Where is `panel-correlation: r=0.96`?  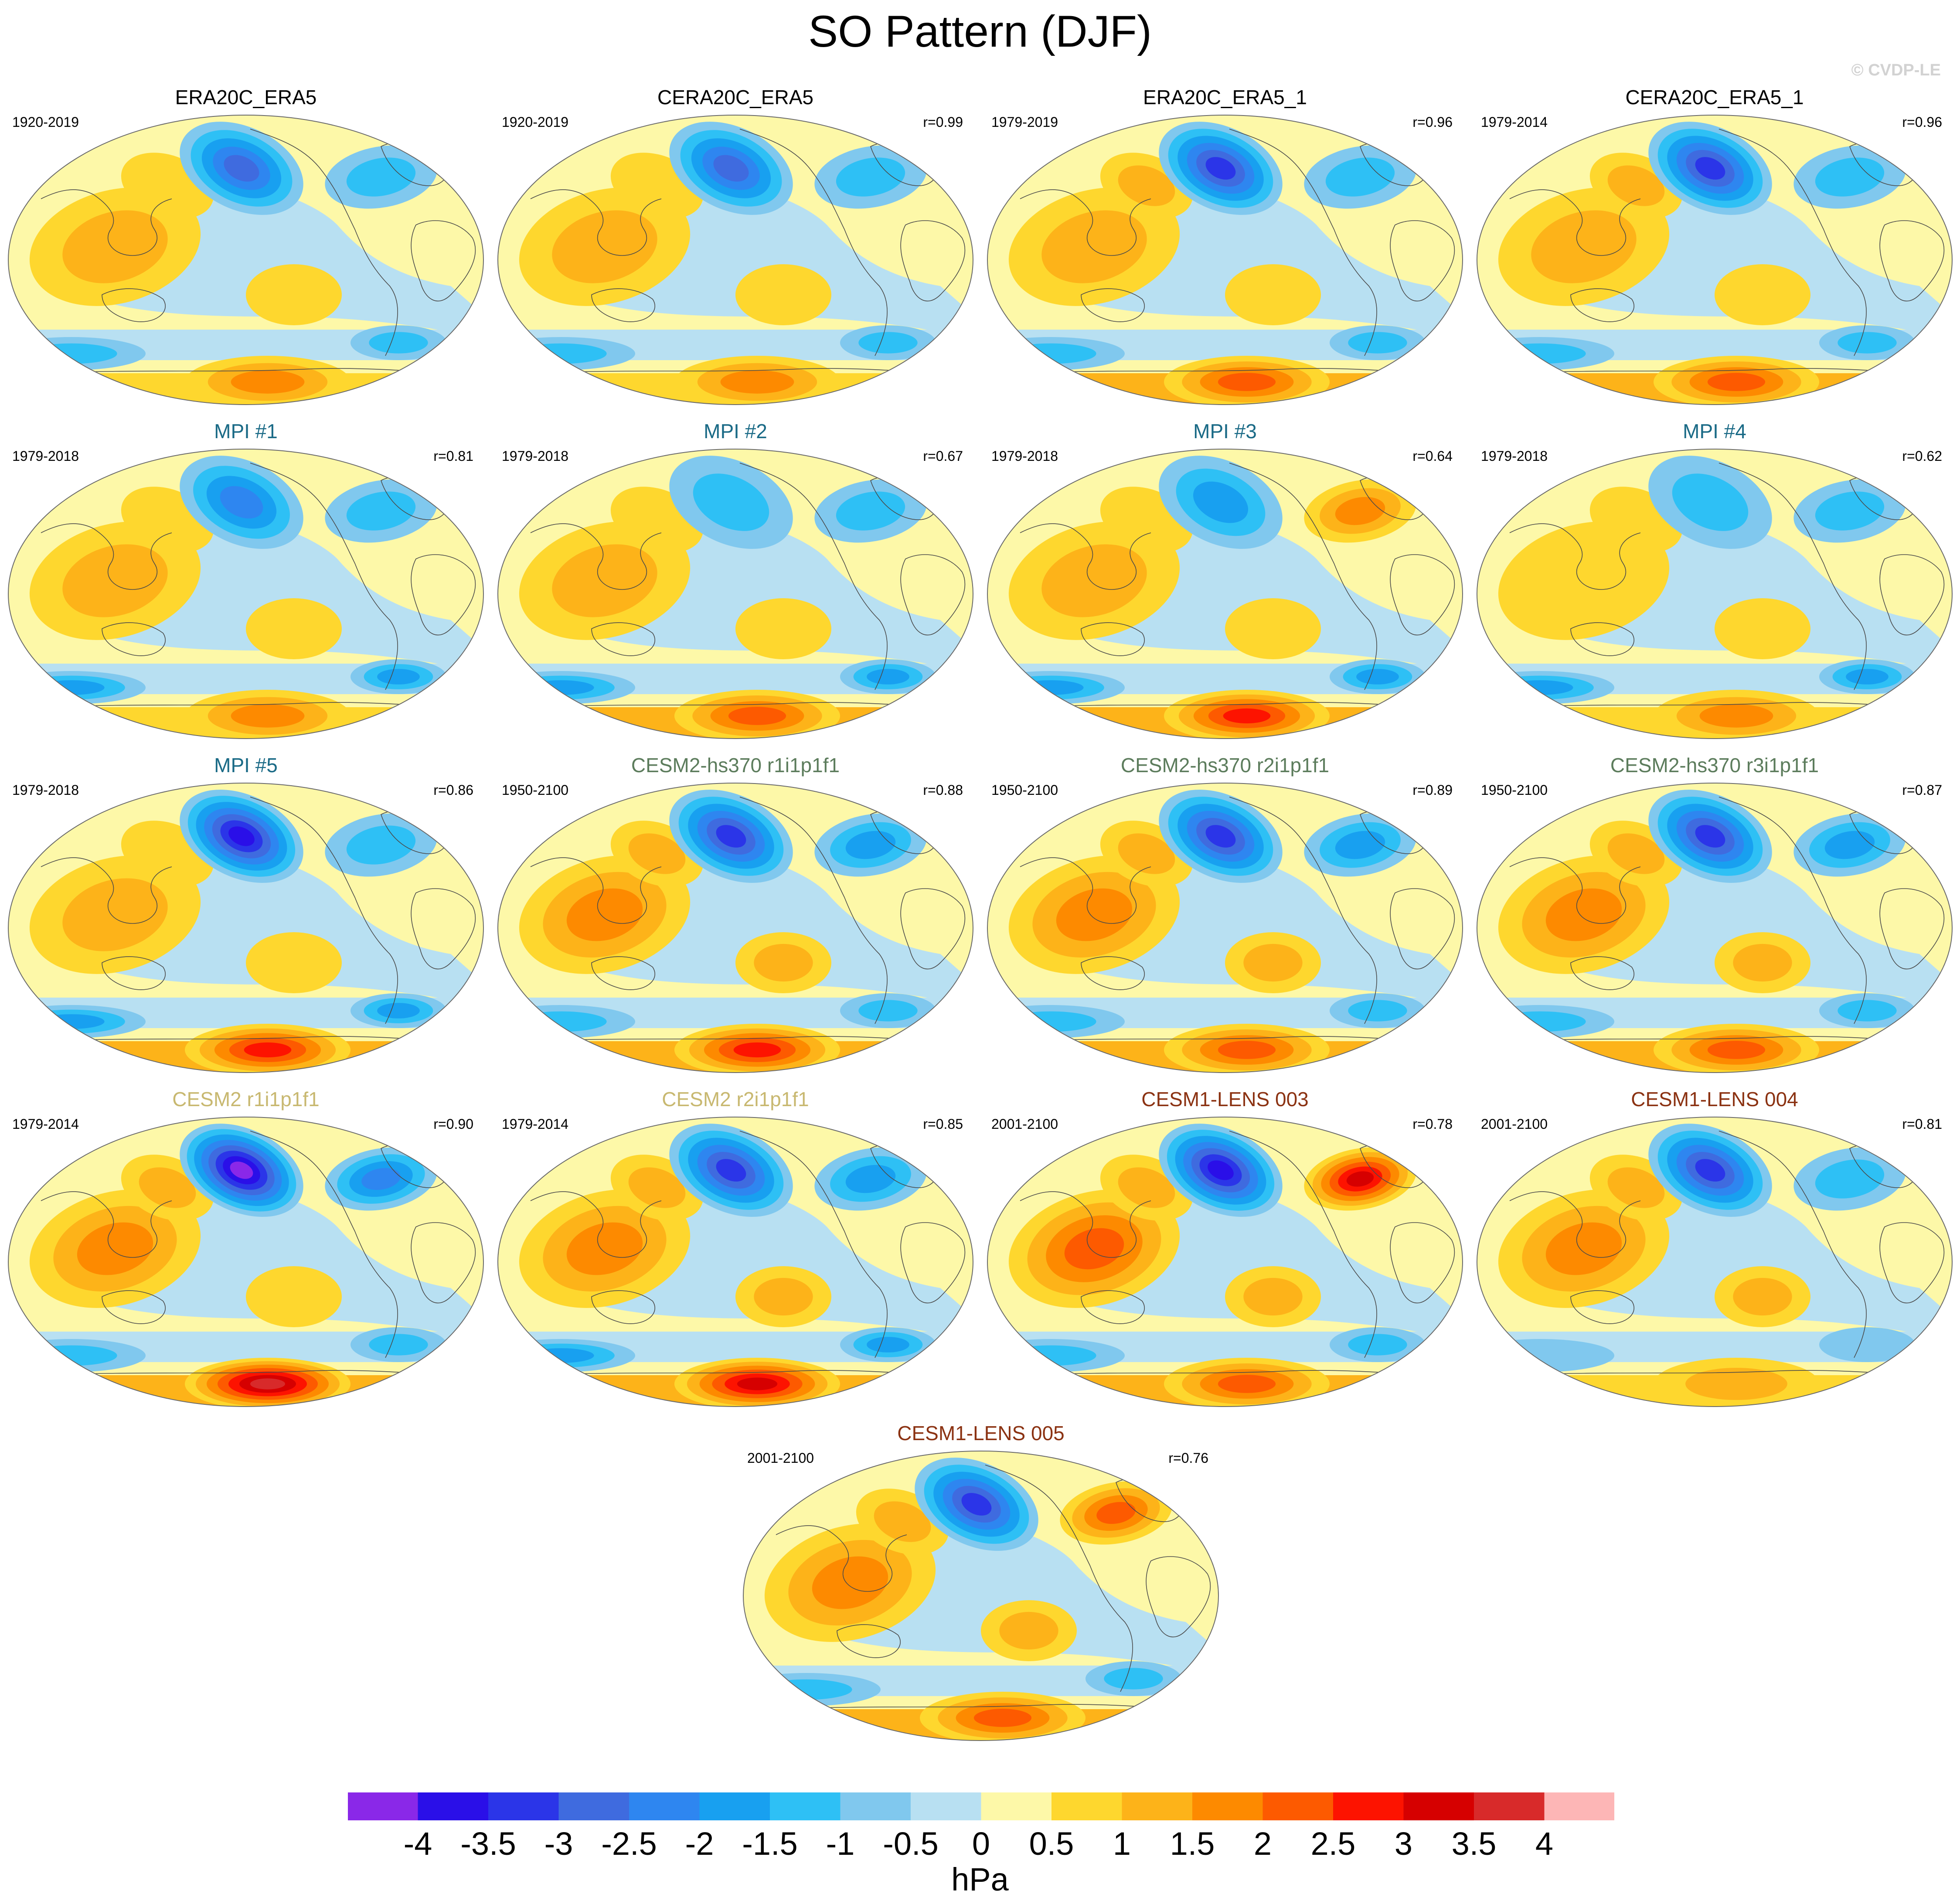
panel-correlation: r=0.96 is located at coordinates (1922, 122).